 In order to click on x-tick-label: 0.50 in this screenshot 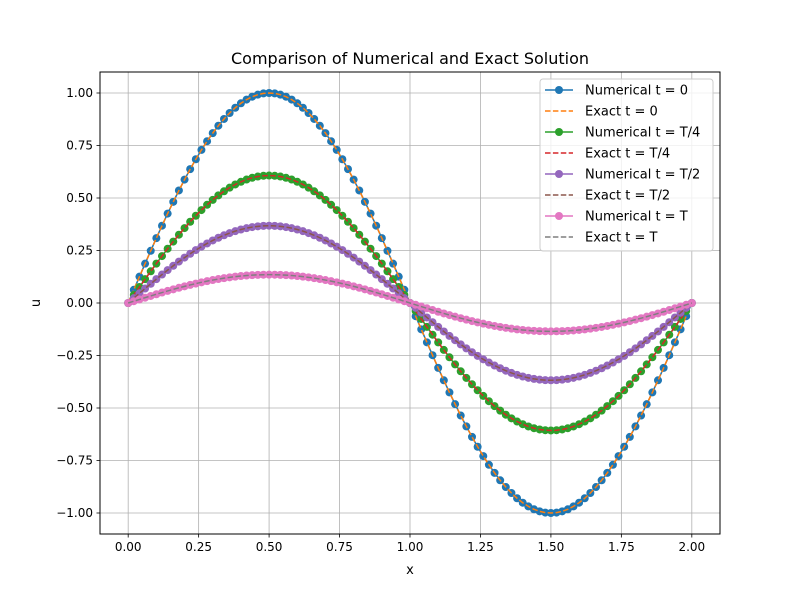, I will do `click(269, 547)`.